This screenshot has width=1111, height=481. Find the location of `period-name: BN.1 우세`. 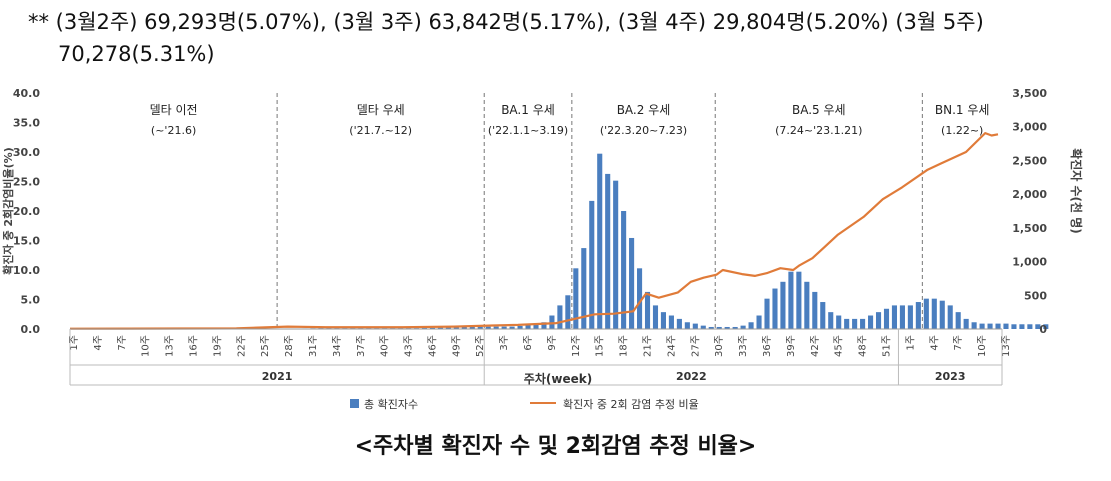

period-name: BN.1 우세 is located at coordinates (962, 110).